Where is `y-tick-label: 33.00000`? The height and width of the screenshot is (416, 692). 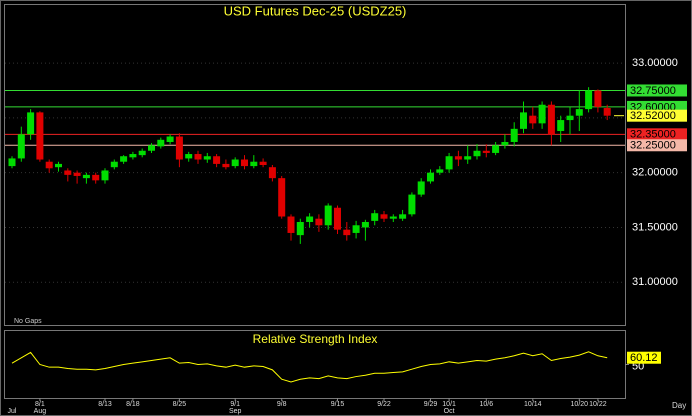 y-tick-label: 33.00000 is located at coordinates (655, 63).